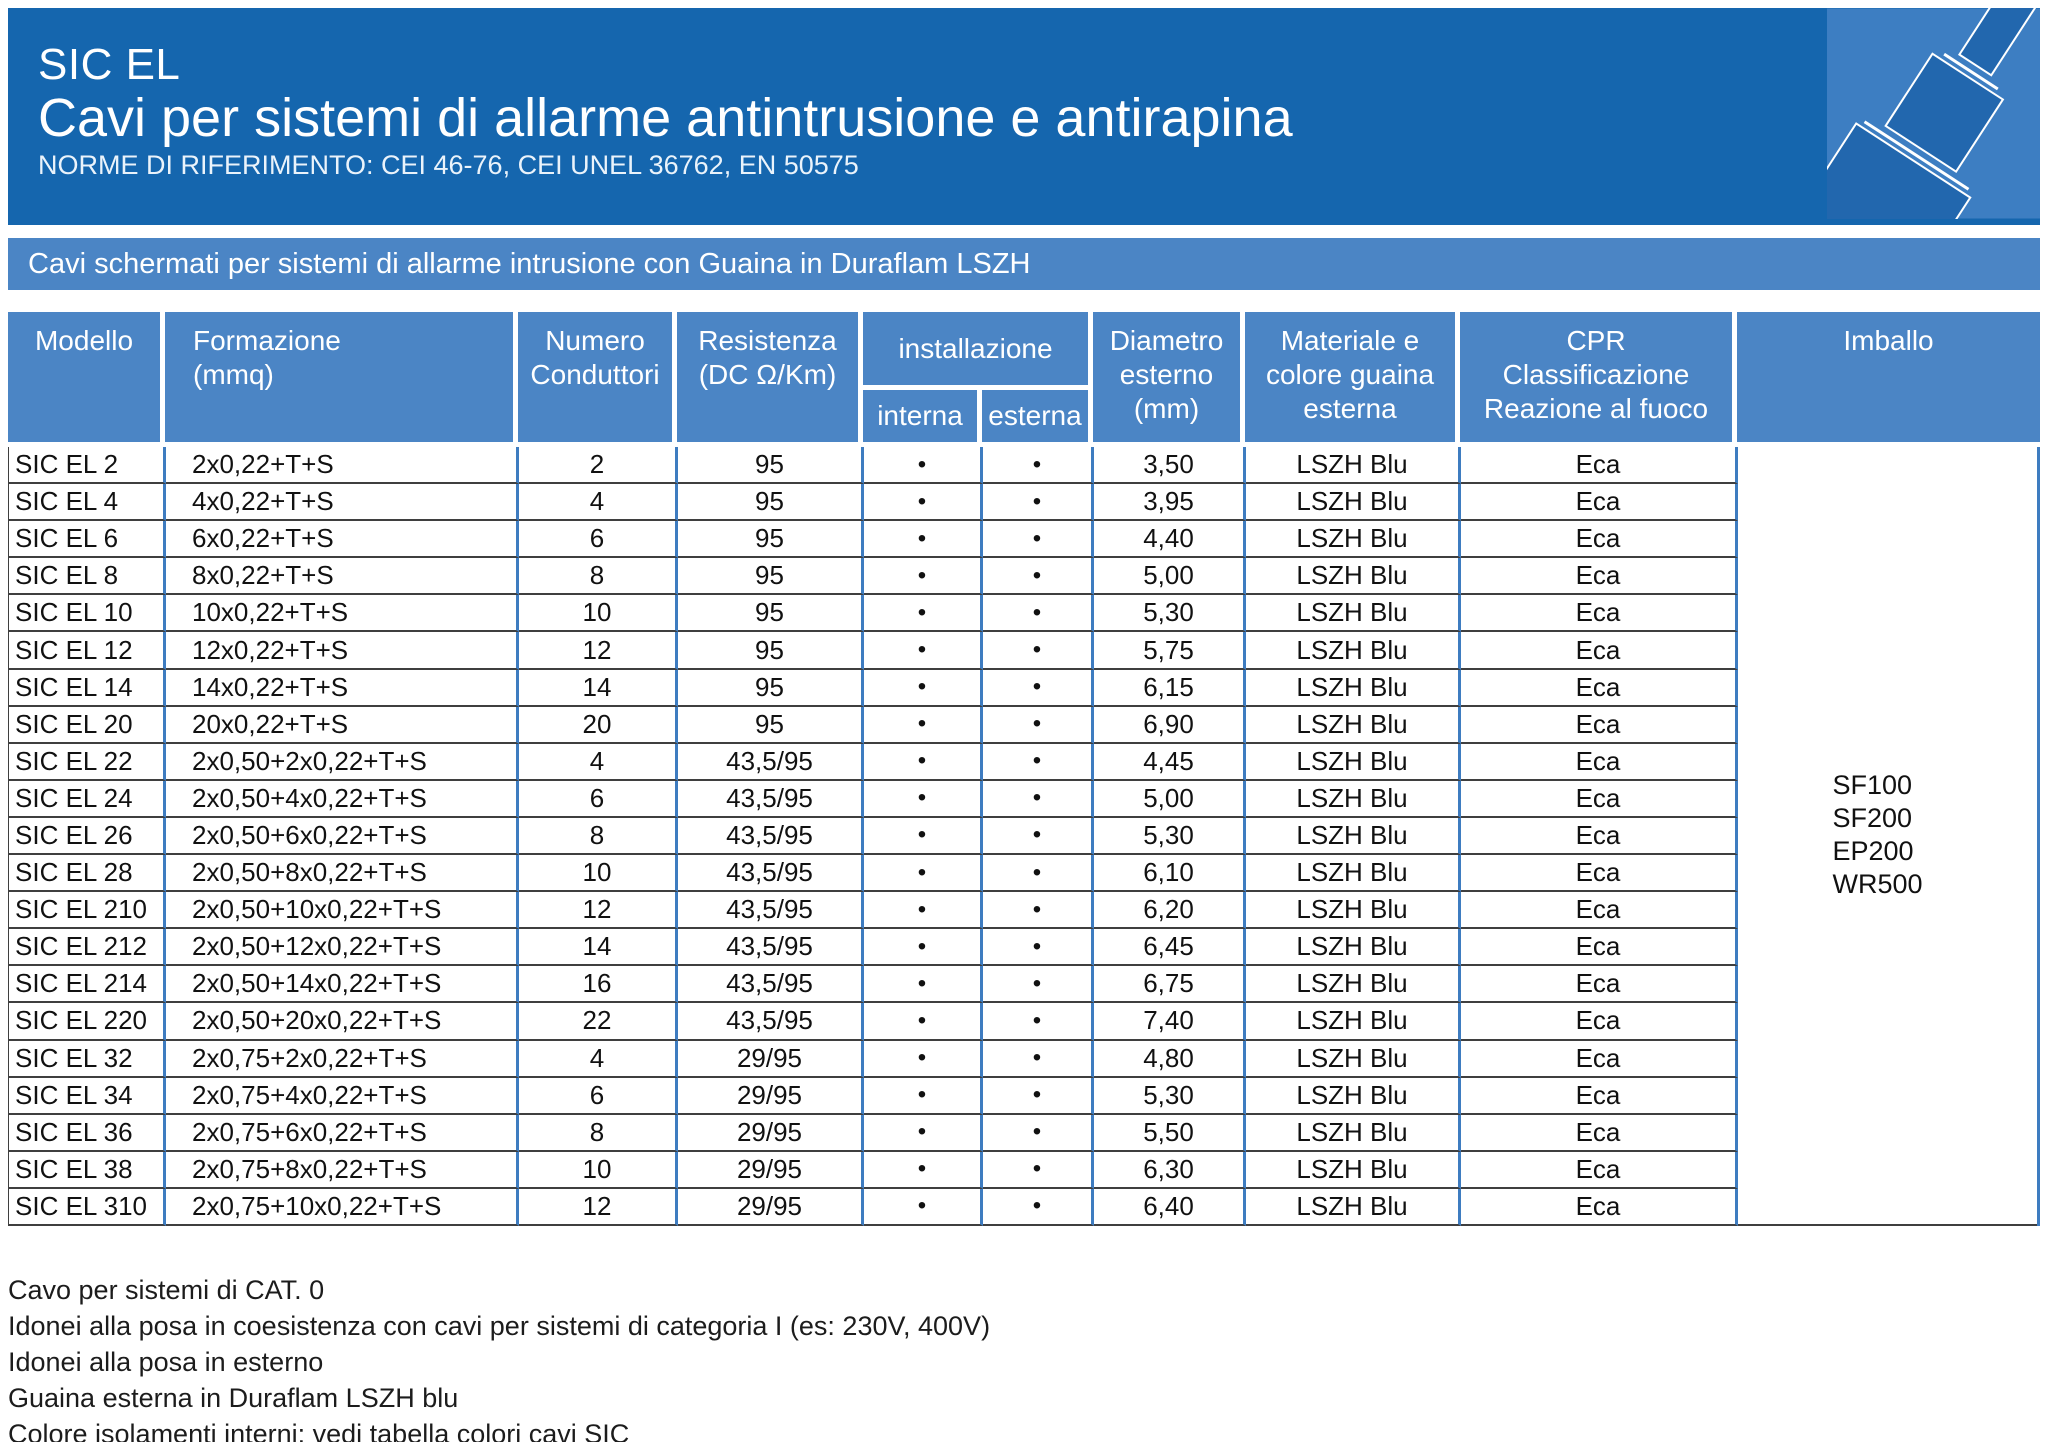  What do you see at coordinates (84, 377) in the screenshot?
I see `header-modello: Modello` at bounding box center [84, 377].